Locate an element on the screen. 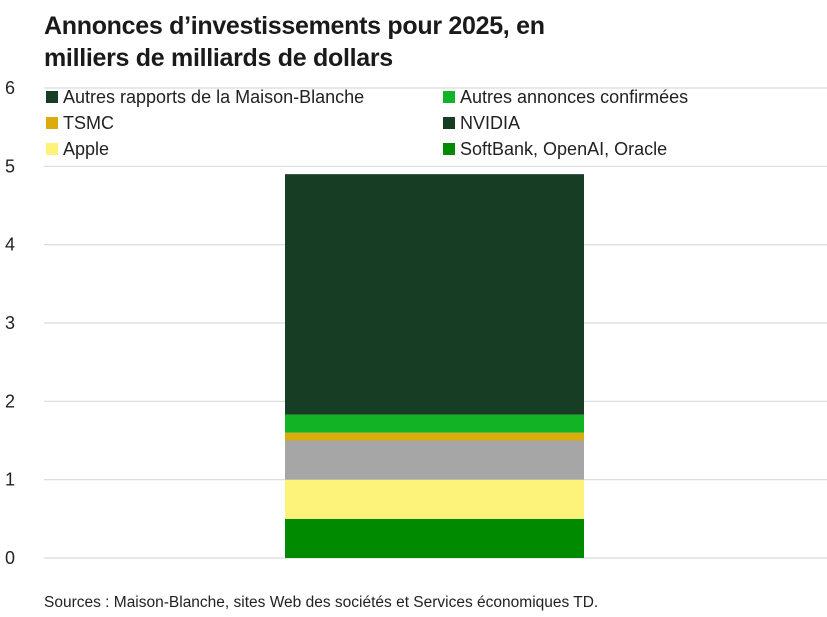 The height and width of the screenshot is (617, 827). y-tick-label: 5 is located at coordinates (10, 166).